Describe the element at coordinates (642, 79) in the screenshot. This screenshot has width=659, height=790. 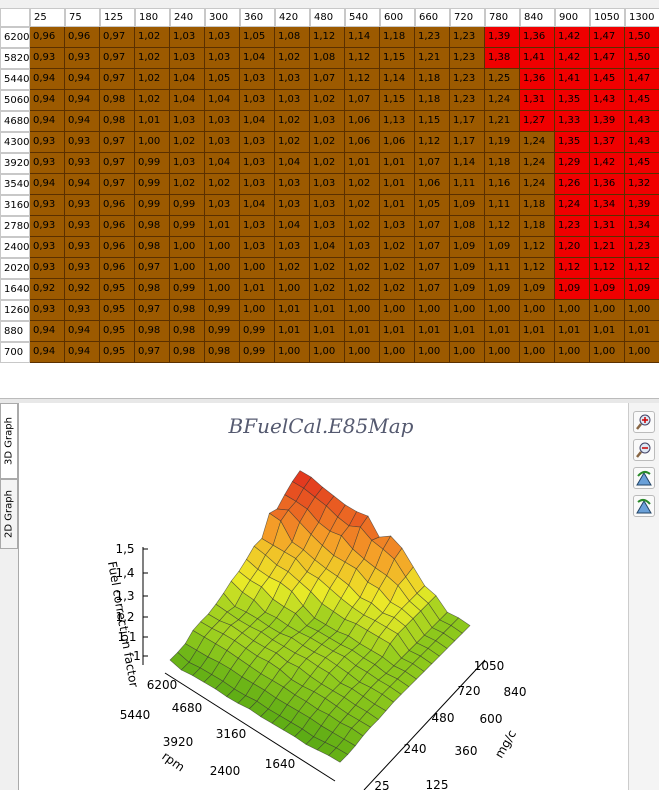
I see `value-cell: 1,47` at that location.